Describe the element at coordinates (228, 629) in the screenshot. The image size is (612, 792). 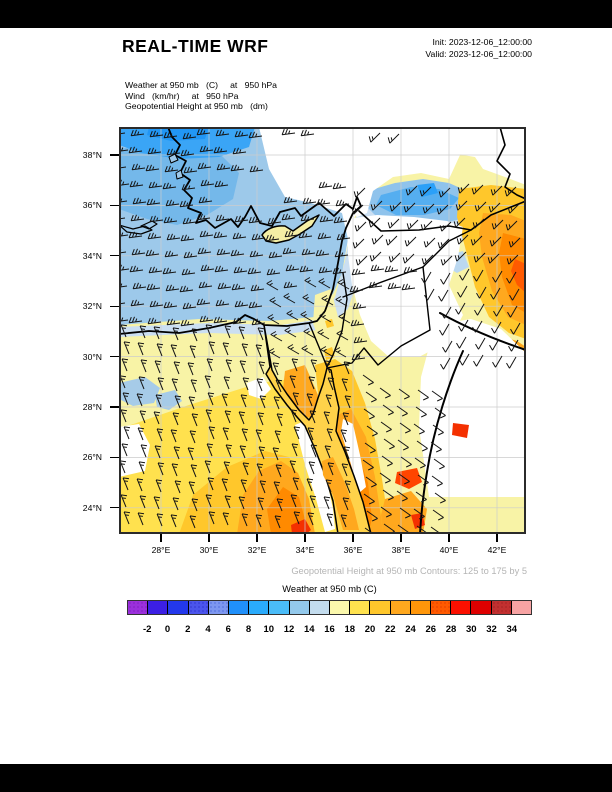
I see `colorbar-tick-label: 6` at that location.